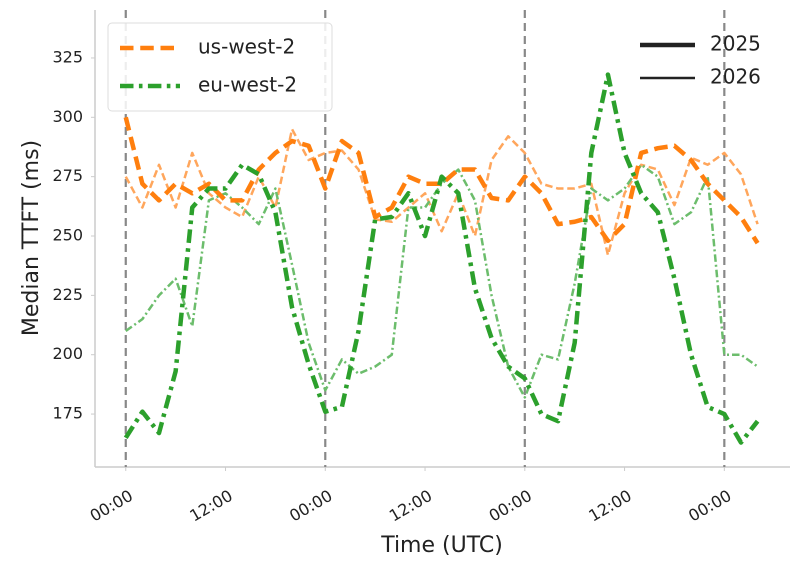 The width and height of the screenshot is (800, 571). I want to click on legend-label: 2025, so click(735, 44).